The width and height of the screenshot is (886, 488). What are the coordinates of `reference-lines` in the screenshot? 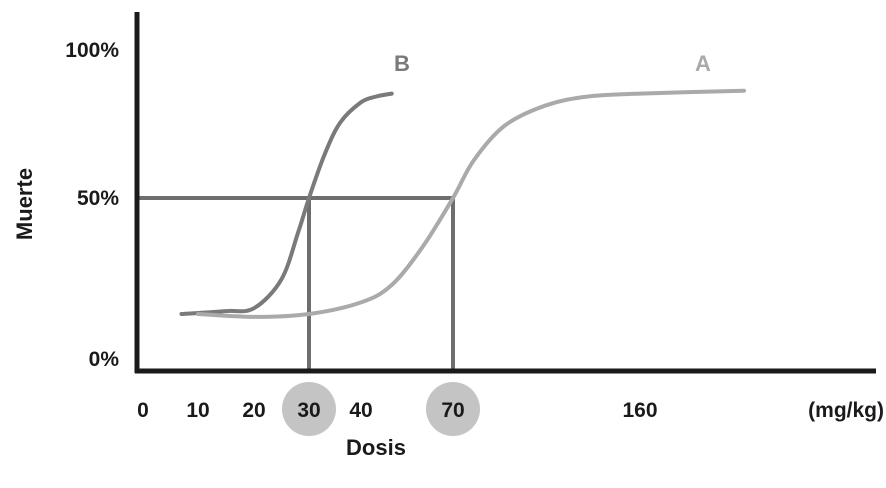 It's located at (296, 283).